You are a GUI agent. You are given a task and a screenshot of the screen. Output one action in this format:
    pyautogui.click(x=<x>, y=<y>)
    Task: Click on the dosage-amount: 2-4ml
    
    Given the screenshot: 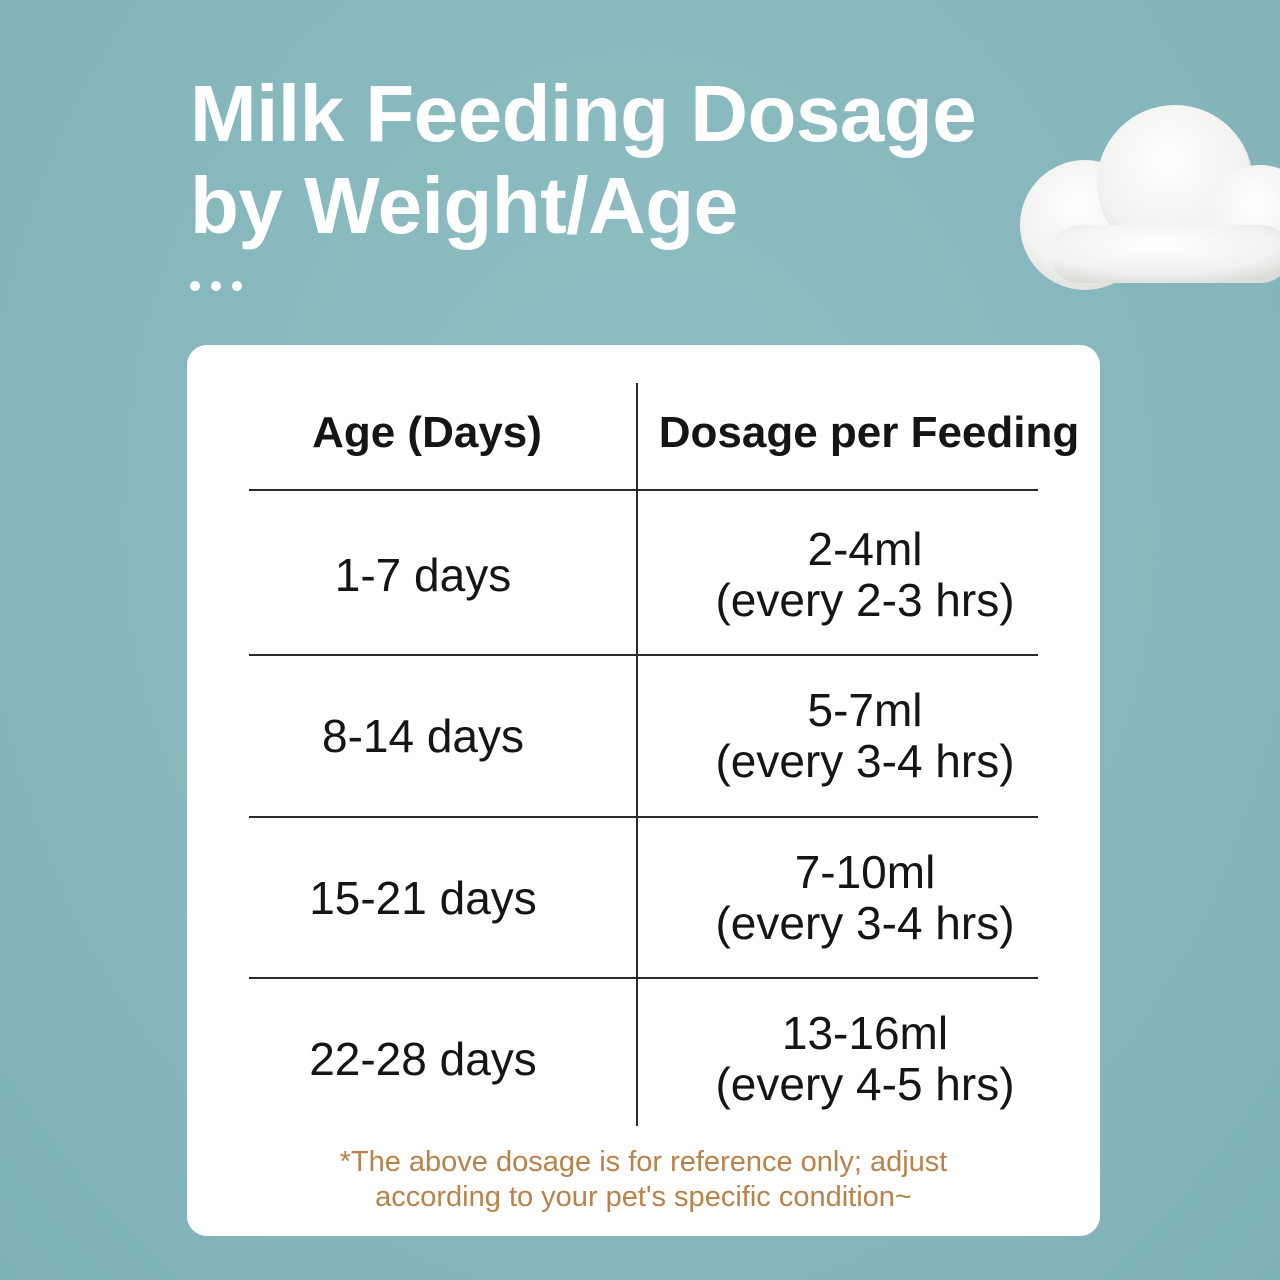 What is the action you would take?
    pyautogui.click(x=865, y=549)
    